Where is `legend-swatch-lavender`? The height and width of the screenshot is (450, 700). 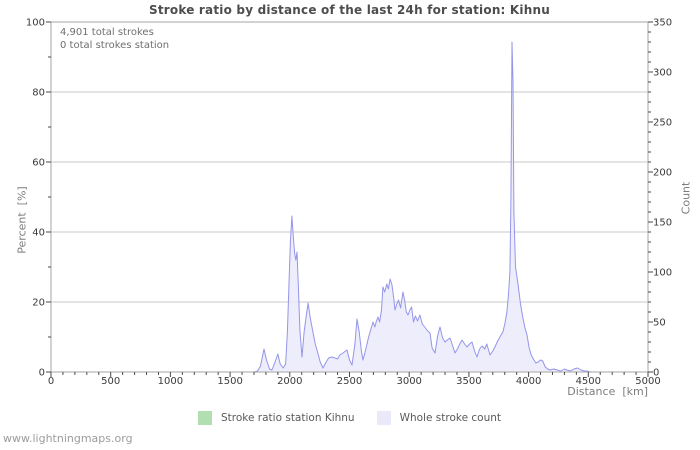
legend-swatch-lavender is located at coordinates (383, 418).